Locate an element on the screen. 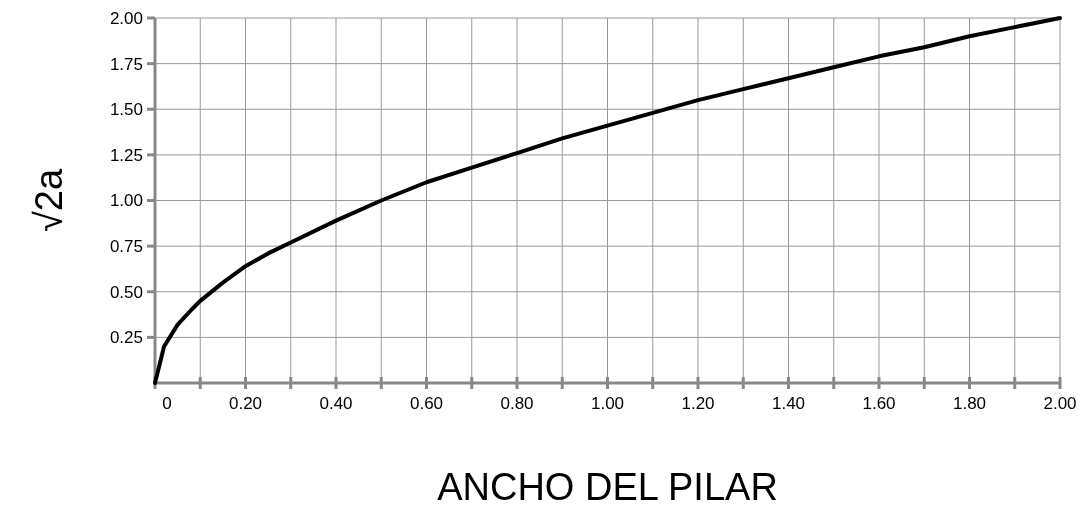 The width and height of the screenshot is (1089, 528). y-tick-label: 1.50 is located at coordinates (126, 110).